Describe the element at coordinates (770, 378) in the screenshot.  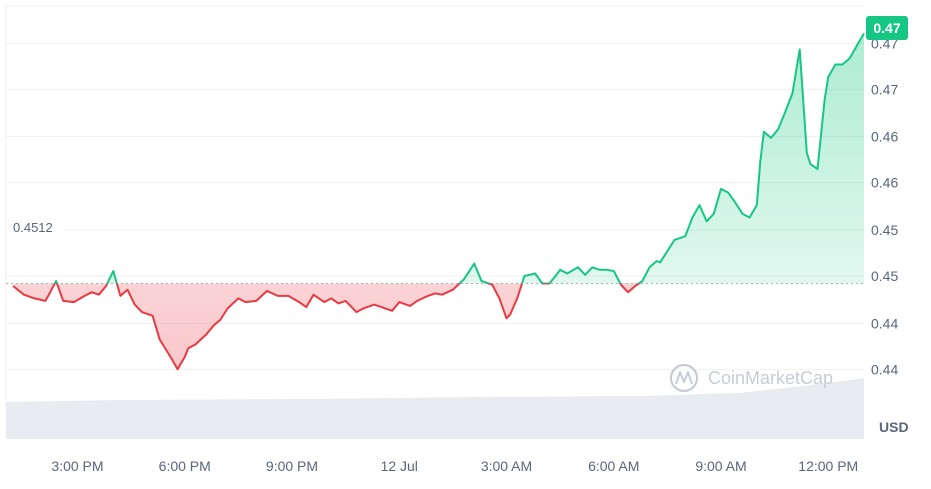
I see `watermark-text: CoinMarketCap` at that location.